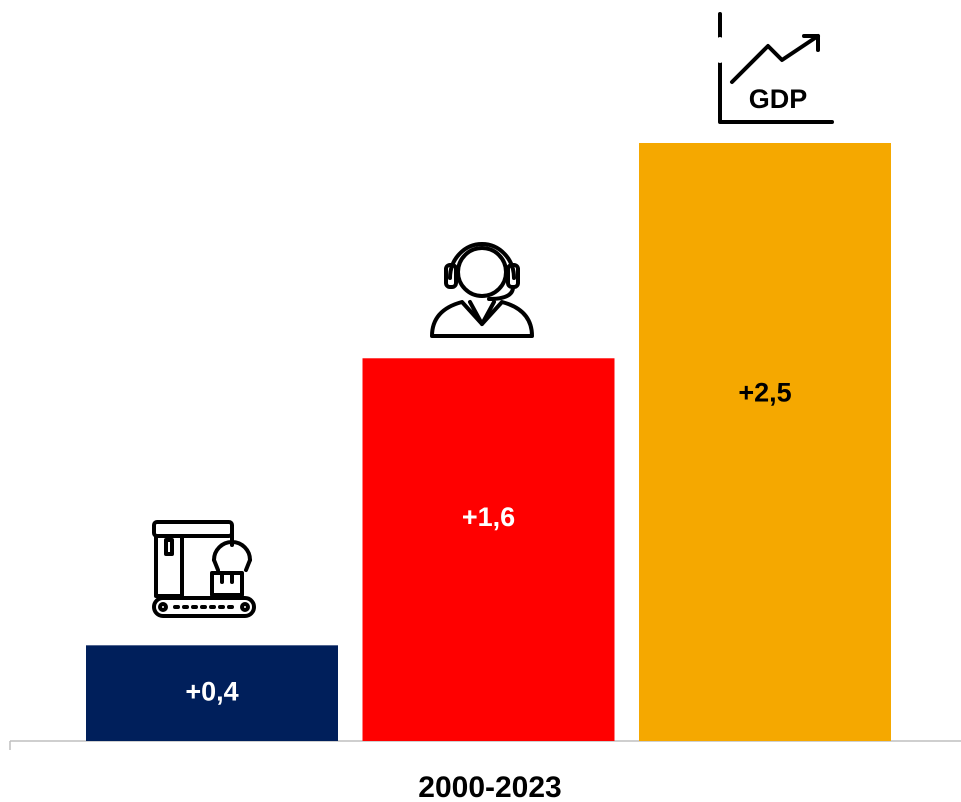 This screenshot has height=802, width=961. I want to click on value-label: +2,5, so click(764, 392).